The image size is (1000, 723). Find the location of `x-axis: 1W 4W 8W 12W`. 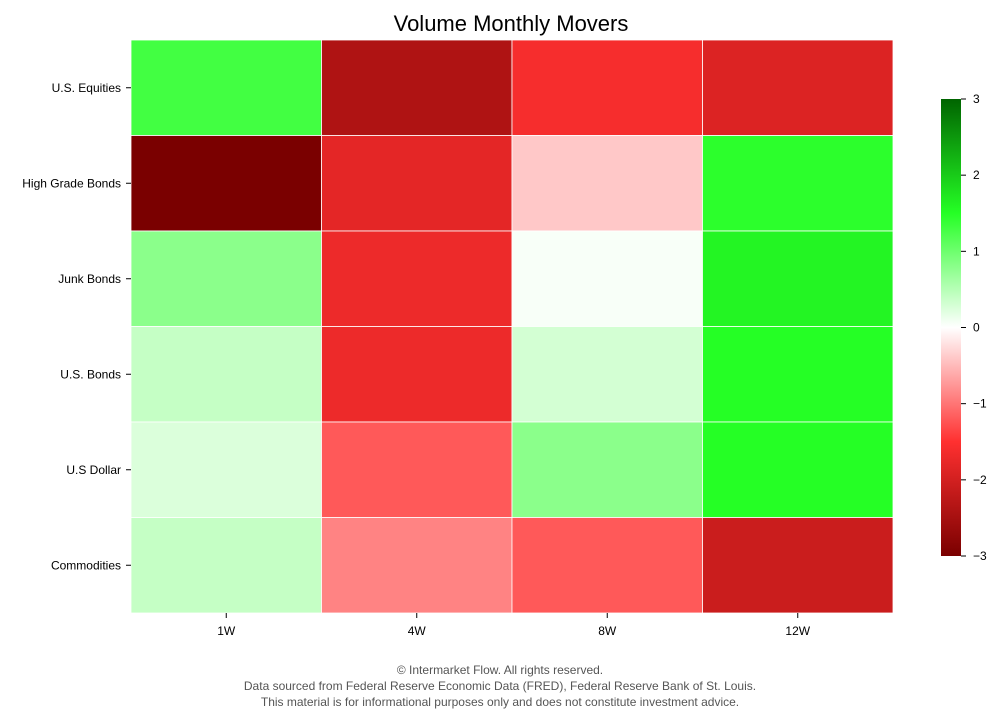

x-axis: 1W 4W 8W 12W is located at coordinates (514, 625).